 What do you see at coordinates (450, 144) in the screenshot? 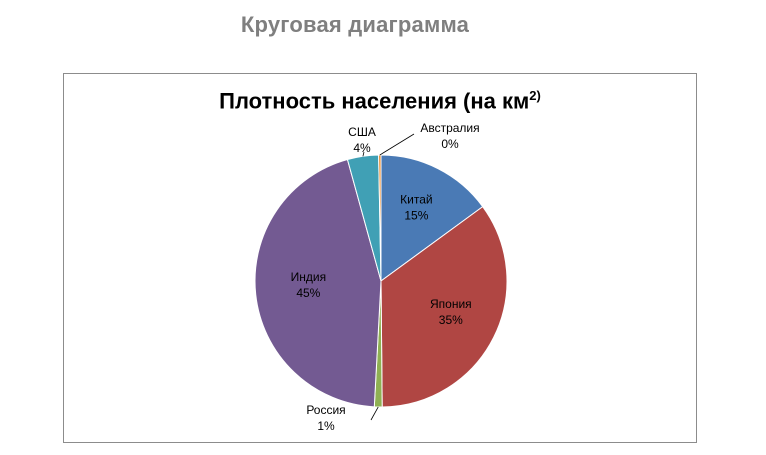
I see `slice-label-percent: 0%` at bounding box center [450, 144].